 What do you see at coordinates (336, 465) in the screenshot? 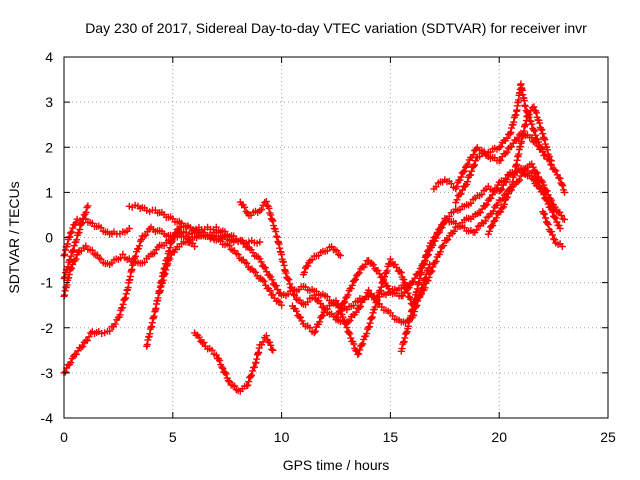
I see `x-axis-label: GPS time / hours` at bounding box center [336, 465].